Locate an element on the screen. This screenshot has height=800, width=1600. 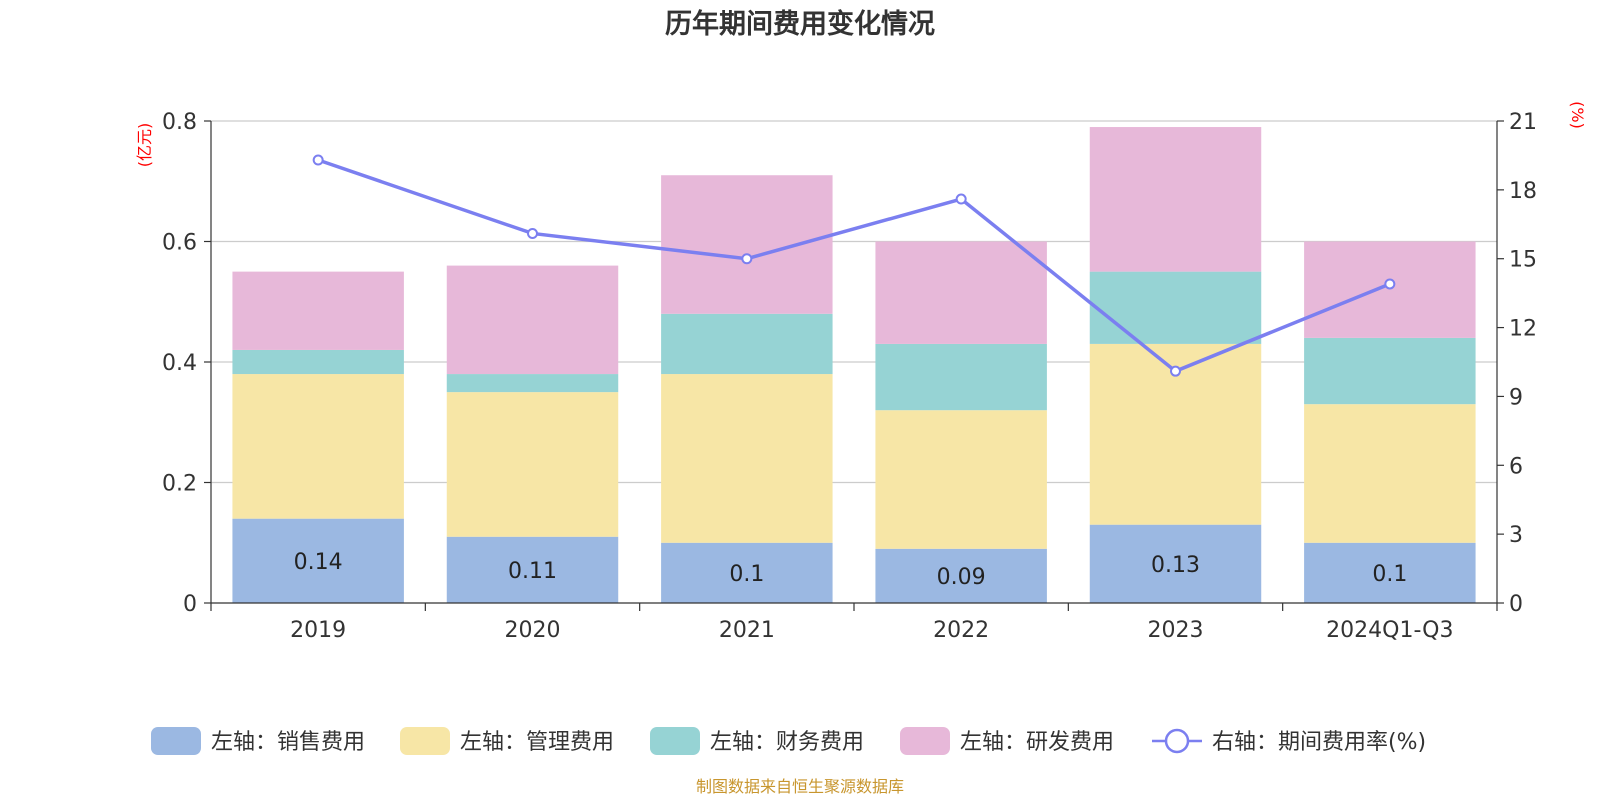
x-axis-label: 2024Q1-Q3 is located at coordinates (1389, 630).